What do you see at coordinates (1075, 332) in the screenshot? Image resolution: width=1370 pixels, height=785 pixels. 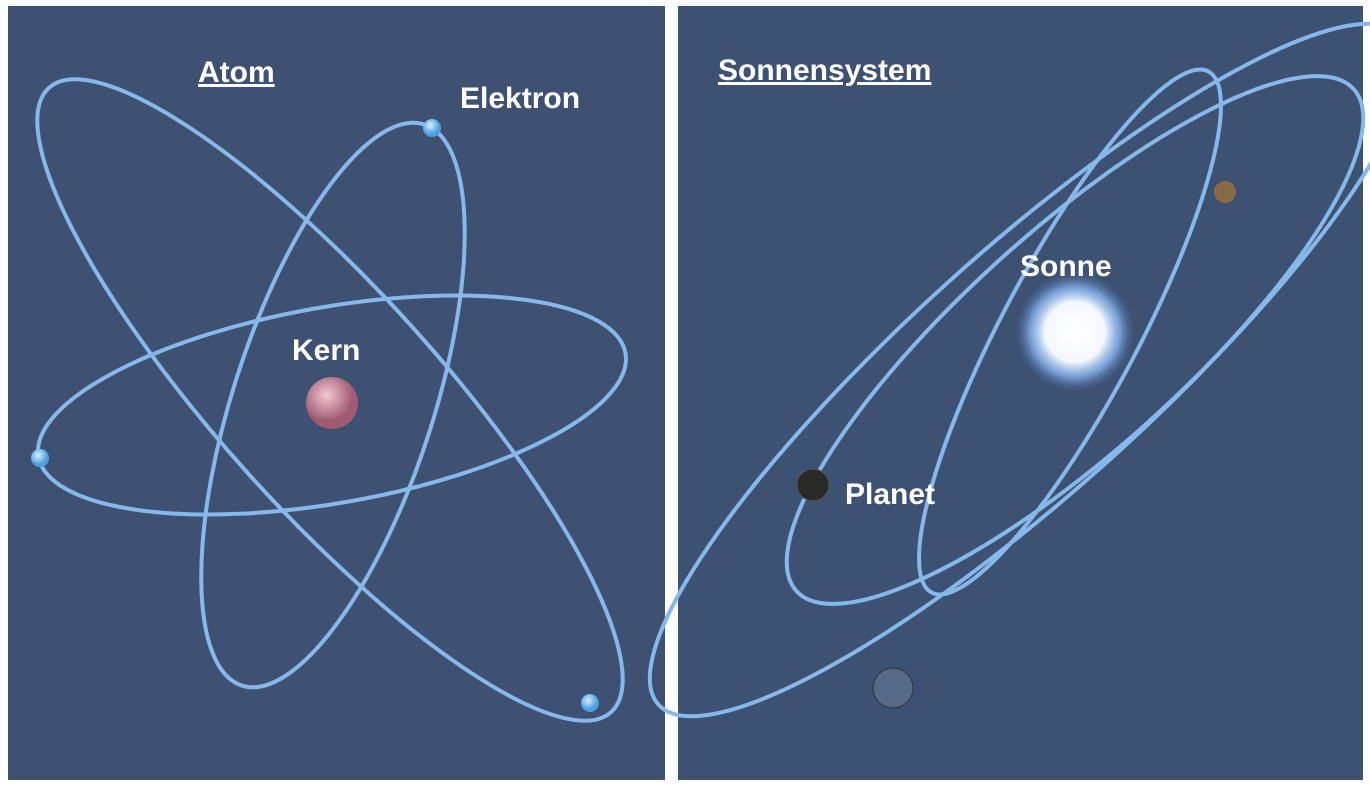 I see `sun` at bounding box center [1075, 332].